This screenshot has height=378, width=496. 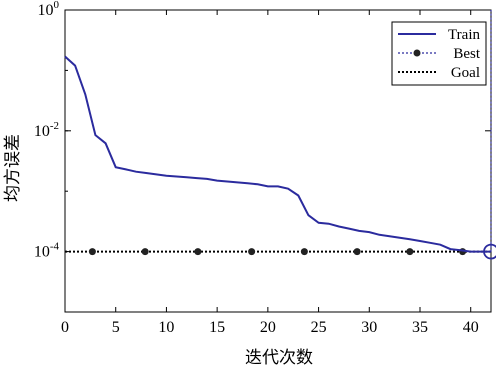 What do you see at coordinates (464, 35) in the screenshot?
I see `legend-label: Train` at bounding box center [464, 35].